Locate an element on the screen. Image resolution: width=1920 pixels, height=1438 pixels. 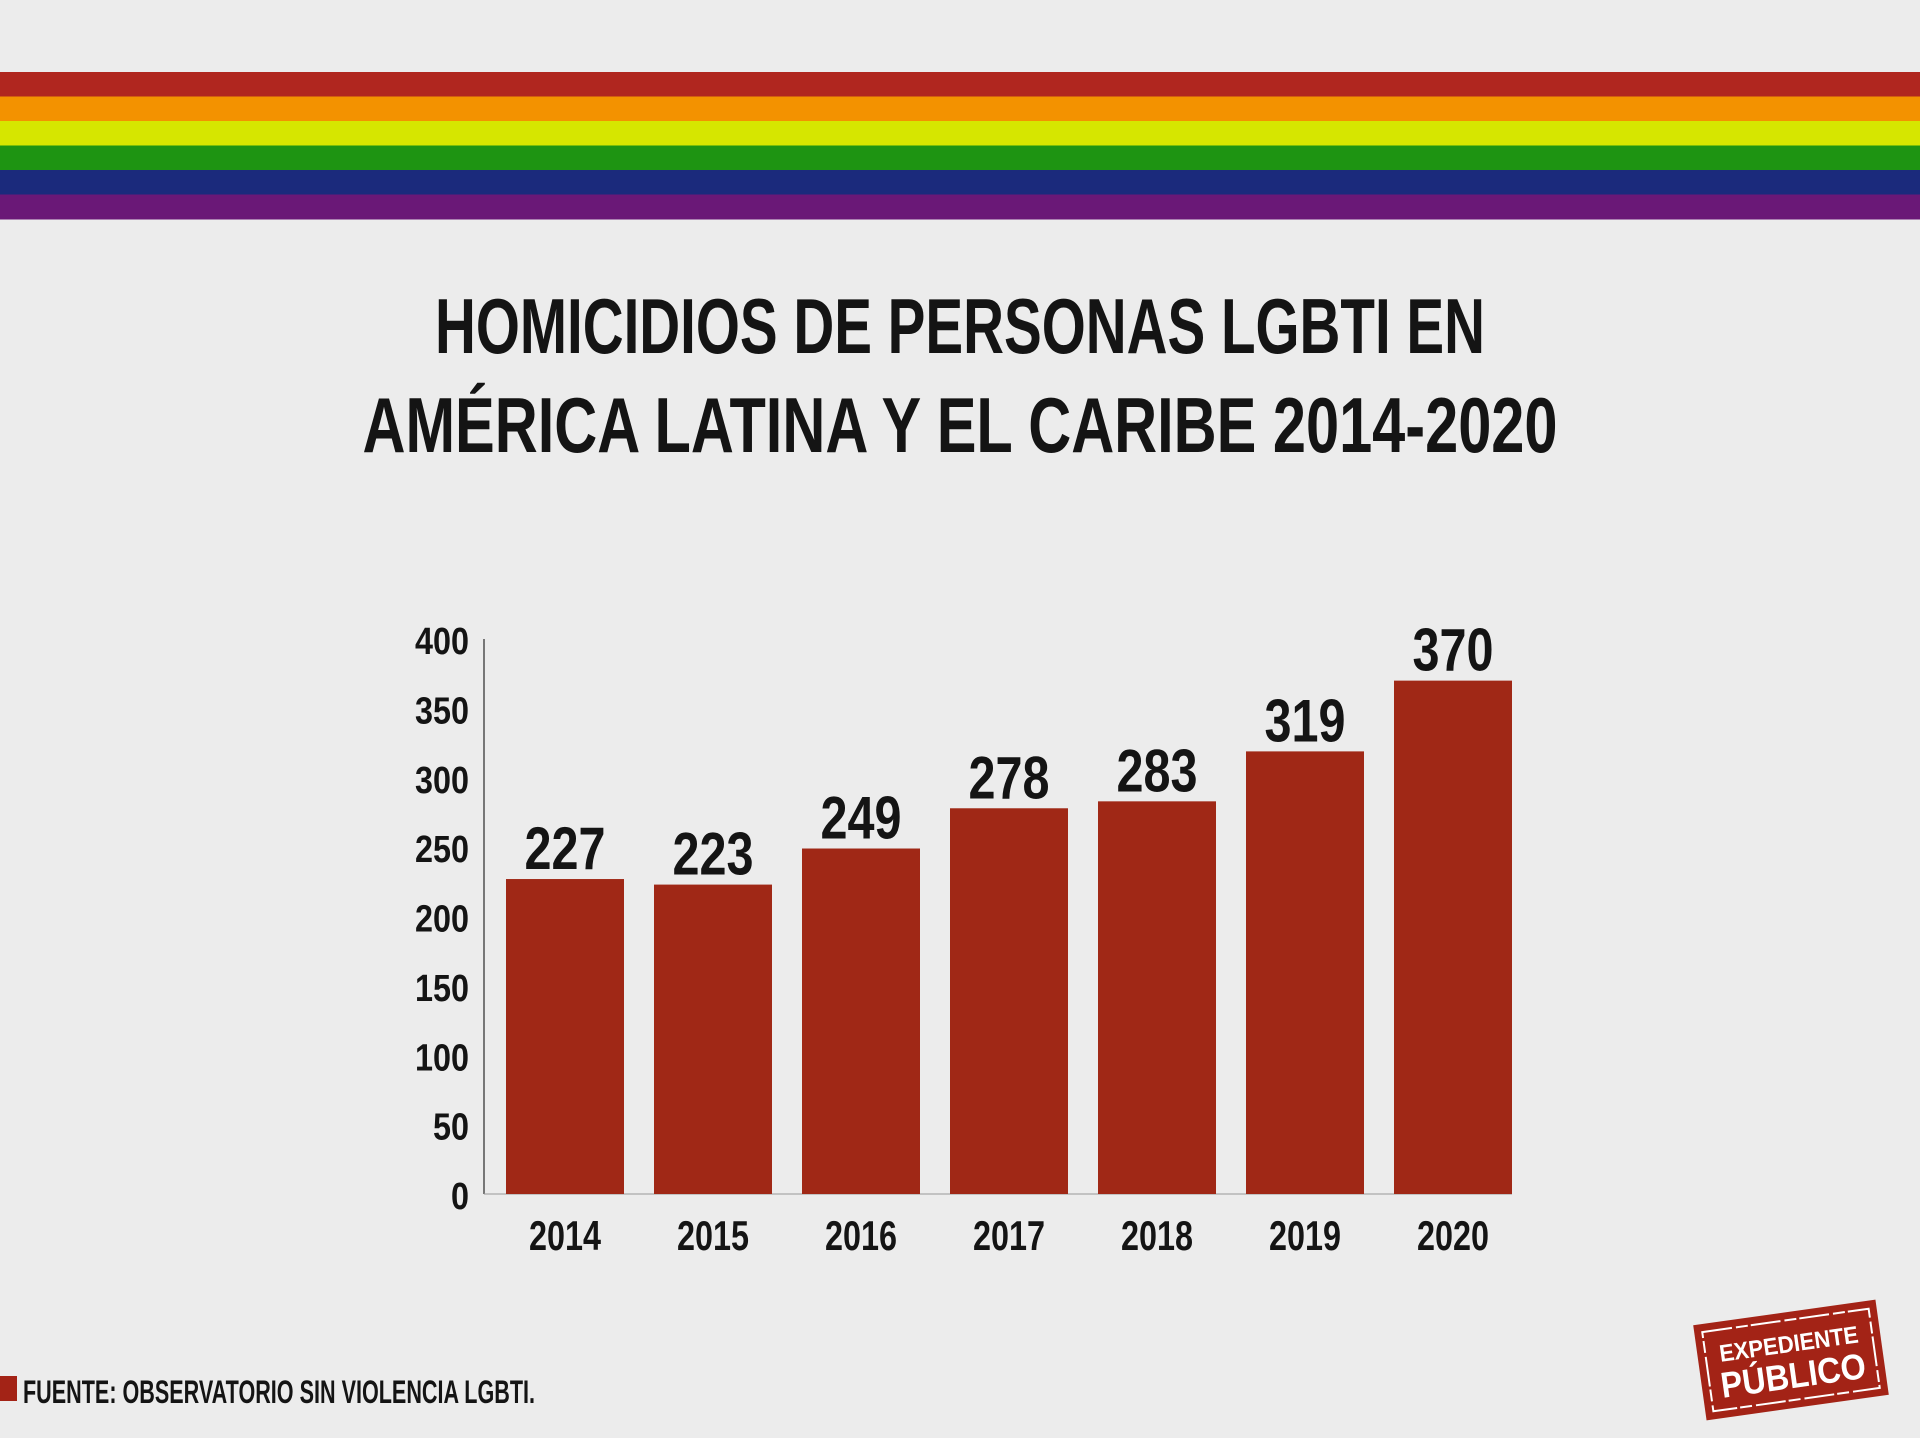
bar-2018 is located at coordinates (1157, 997).